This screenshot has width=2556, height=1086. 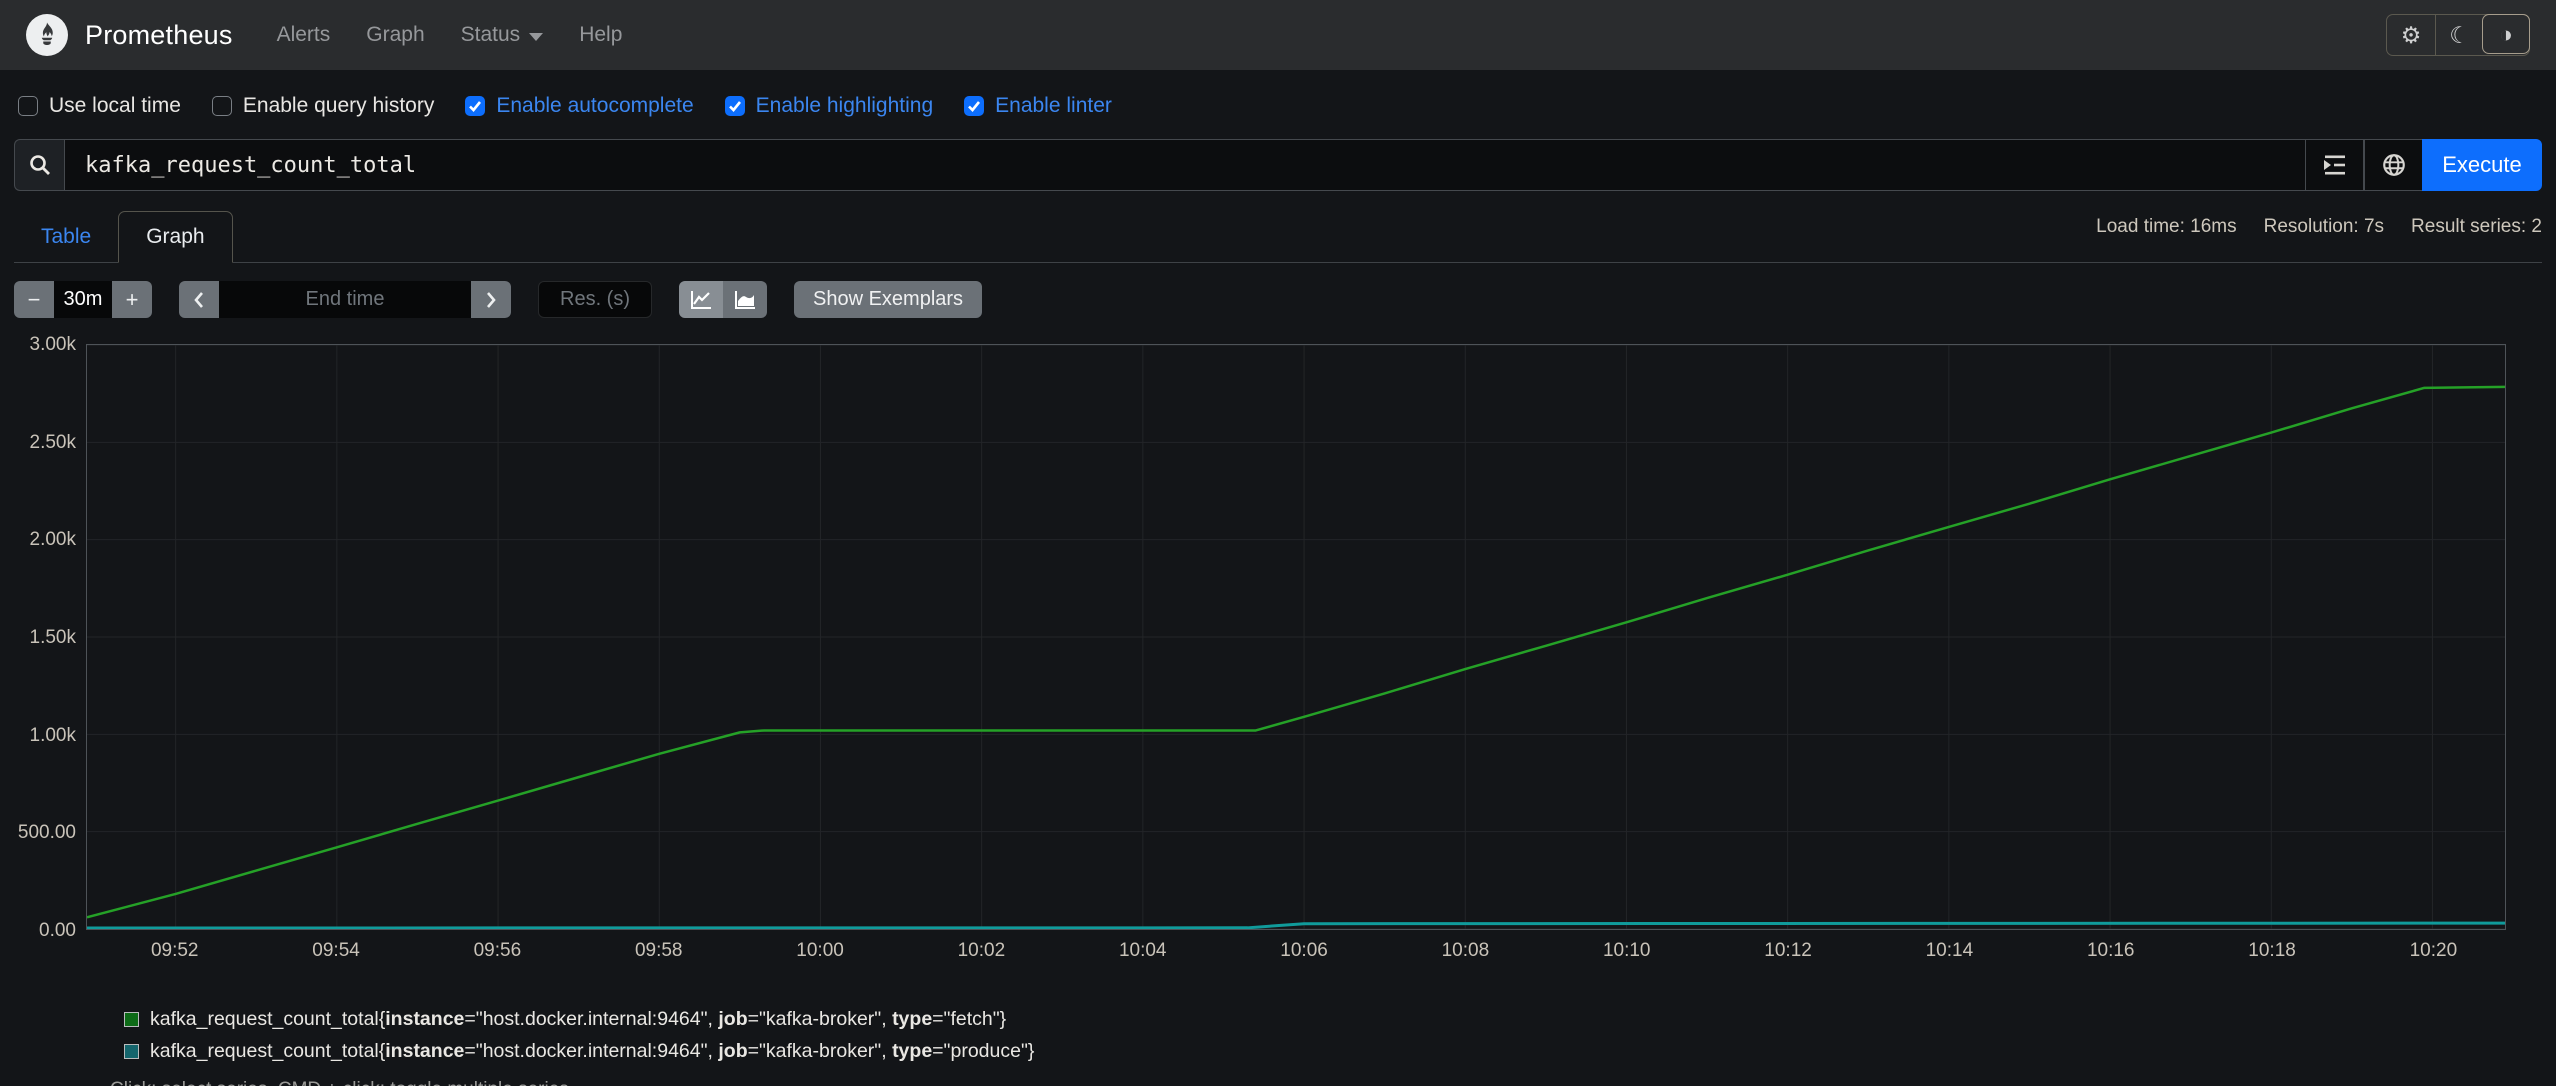 What do you see at coordinates (2482, 165) in the screenshot?
I see `execute-button: Execute` at bounding box center [2482, 165].